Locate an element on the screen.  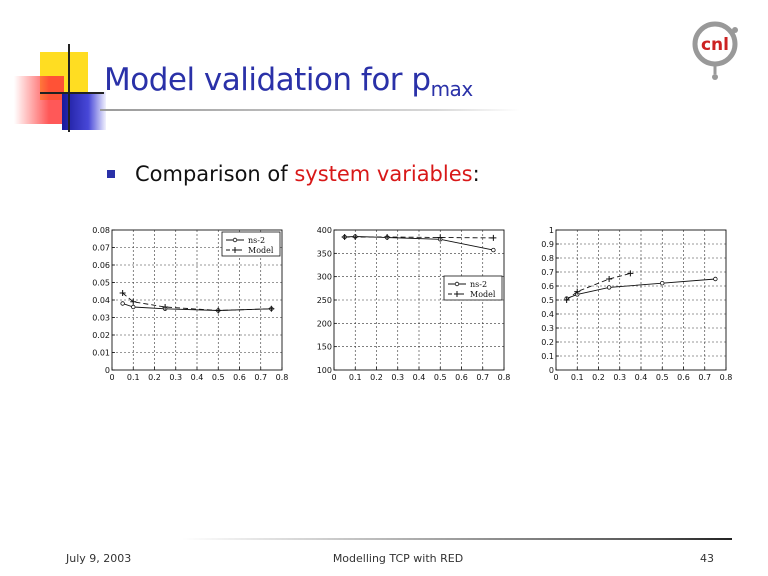
page-number: 43 is located at coordinates (707, 558).